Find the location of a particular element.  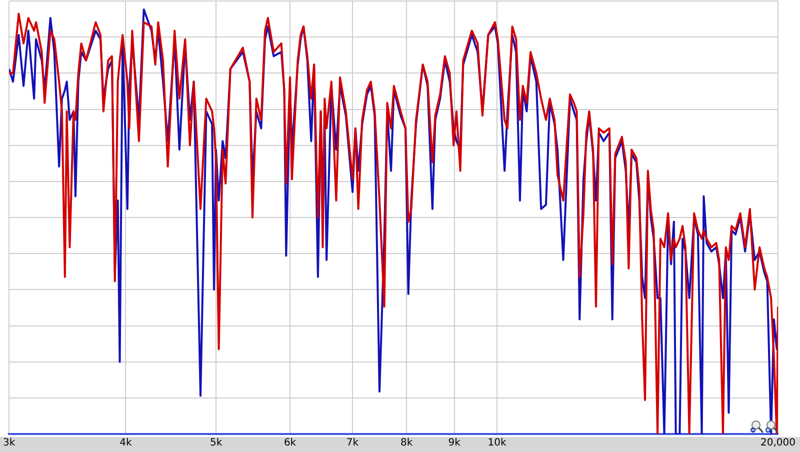

x-tick-label: 5k is located at coordinates (216, 443).